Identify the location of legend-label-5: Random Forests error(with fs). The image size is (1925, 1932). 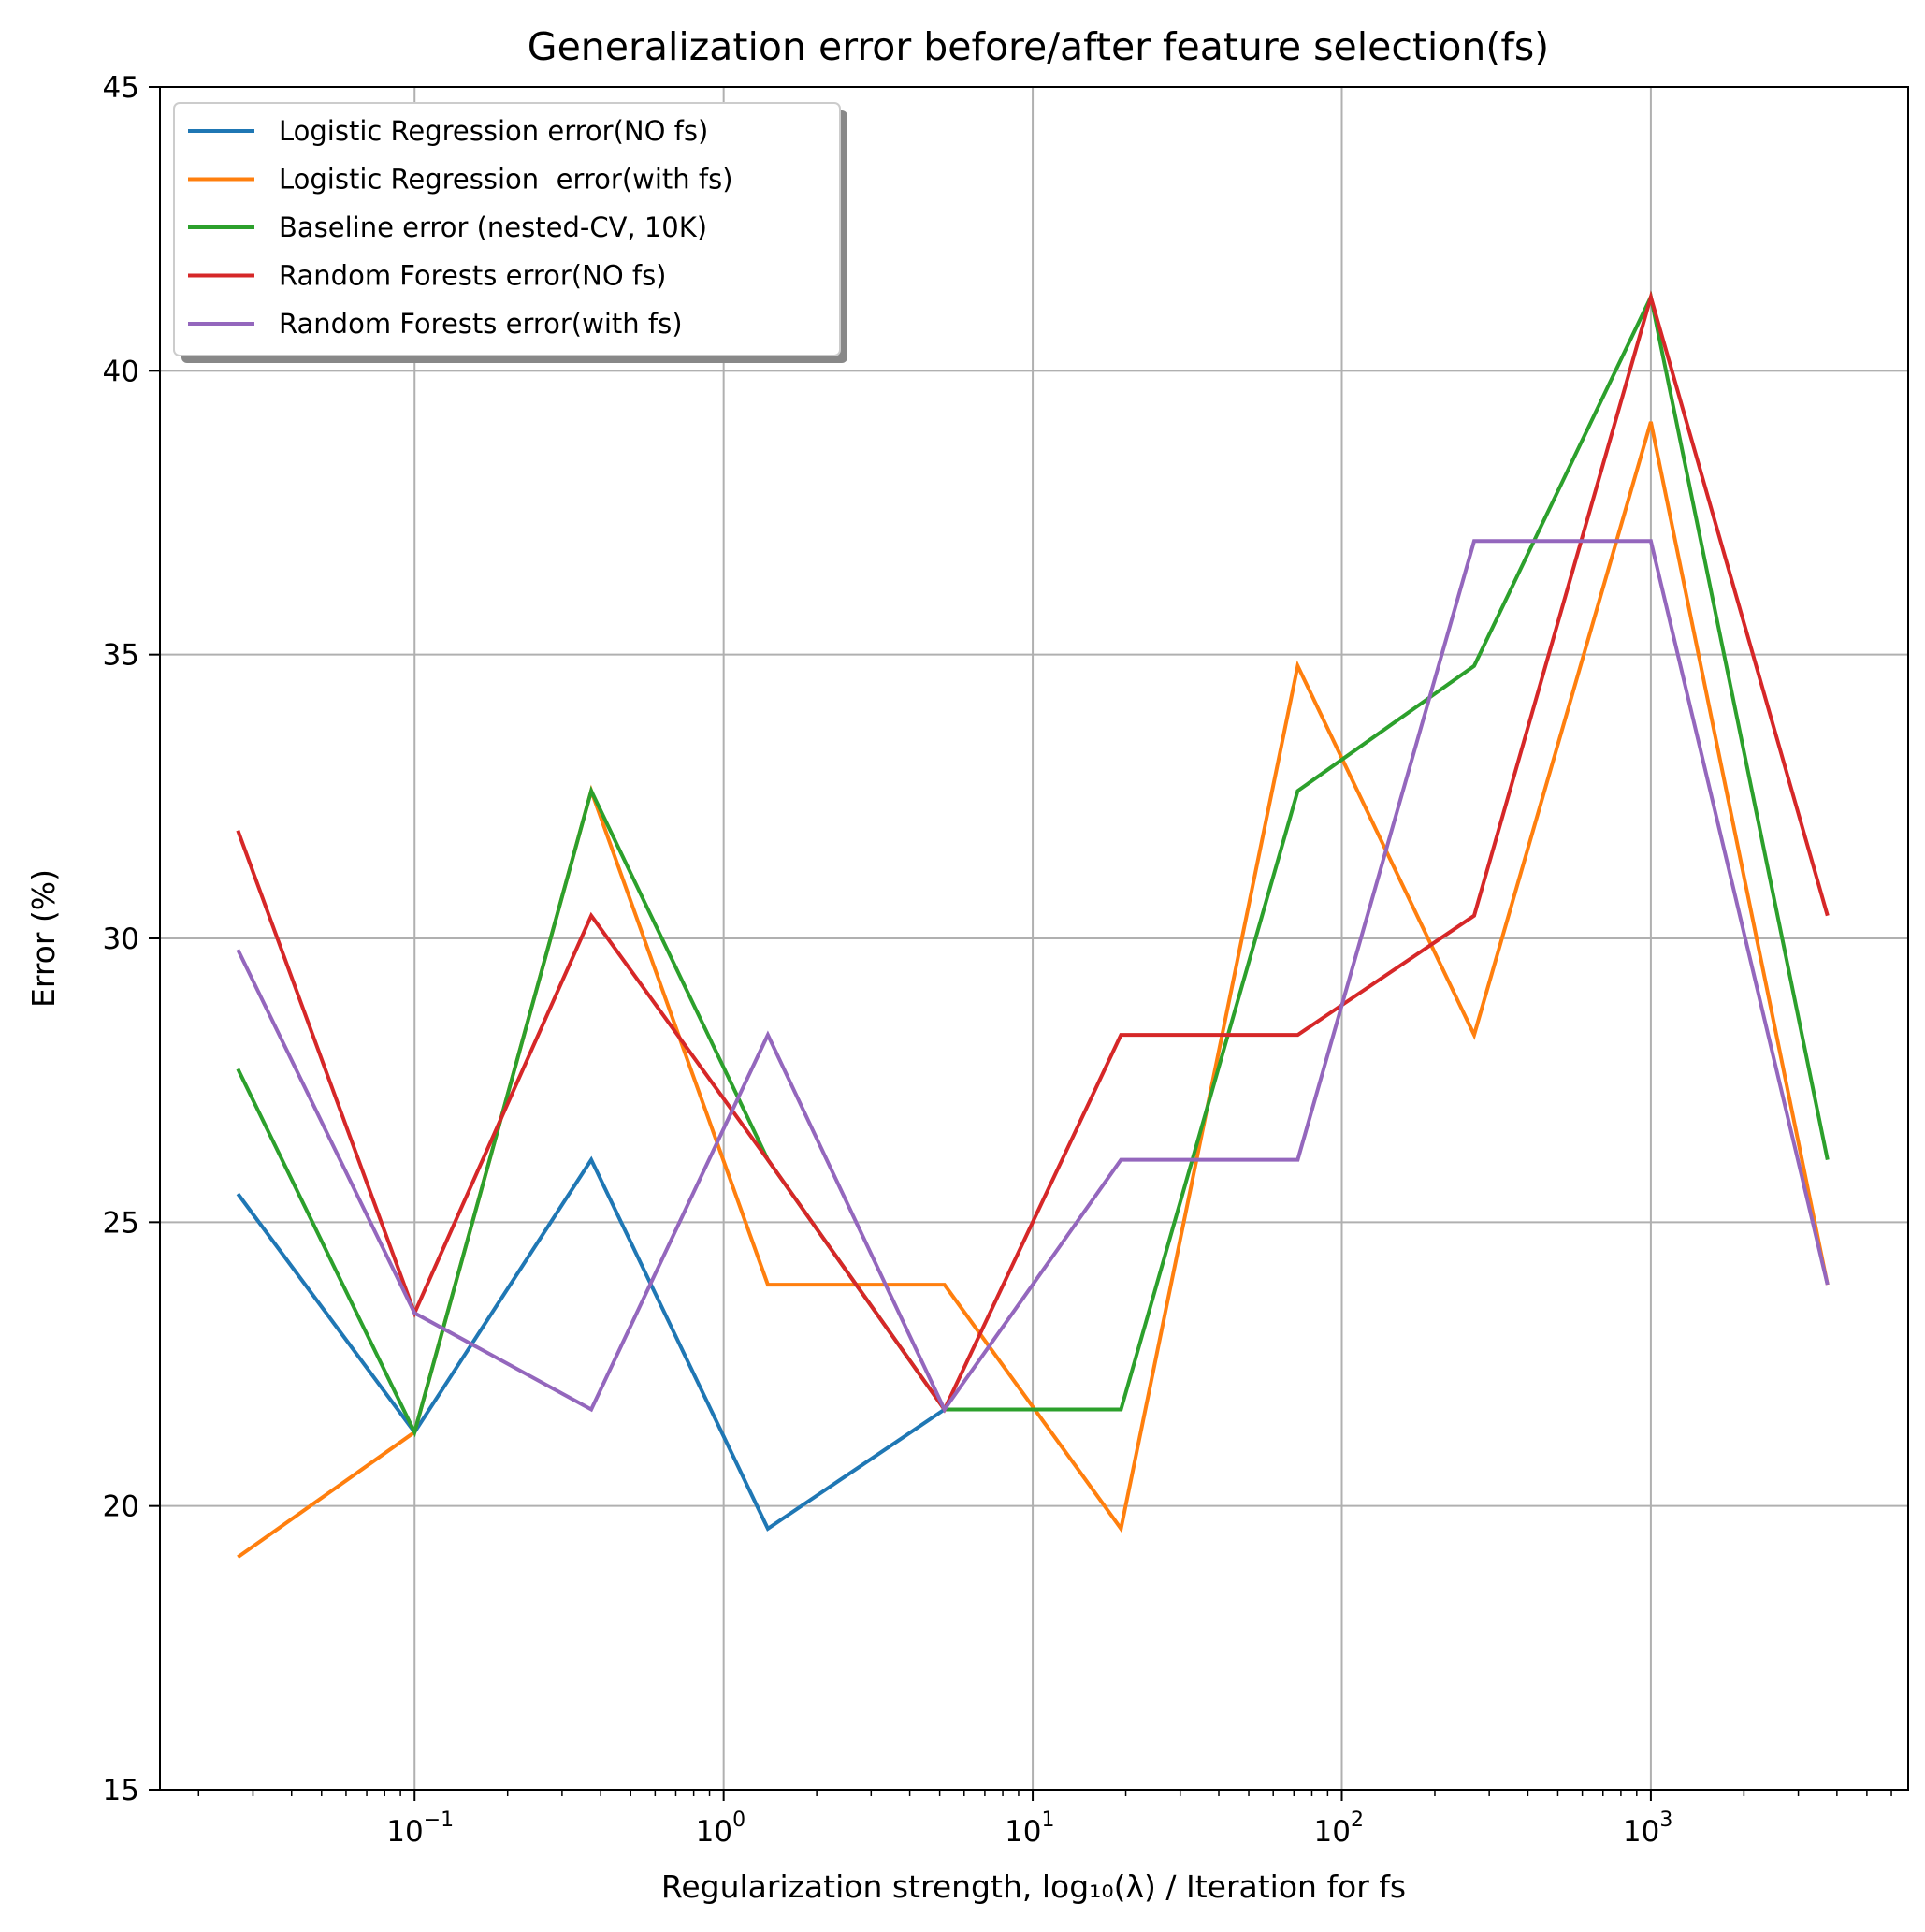
(481, 324).